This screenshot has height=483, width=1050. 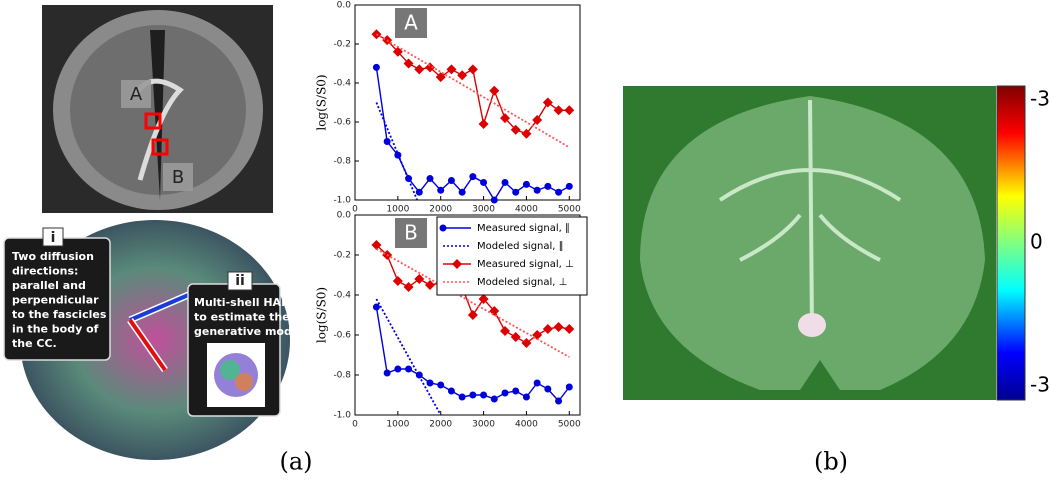 What do you see at coordinates (526, 210) in the screenshot?
I see `x-tick-label: 4000` at bounding box center [526, 210].